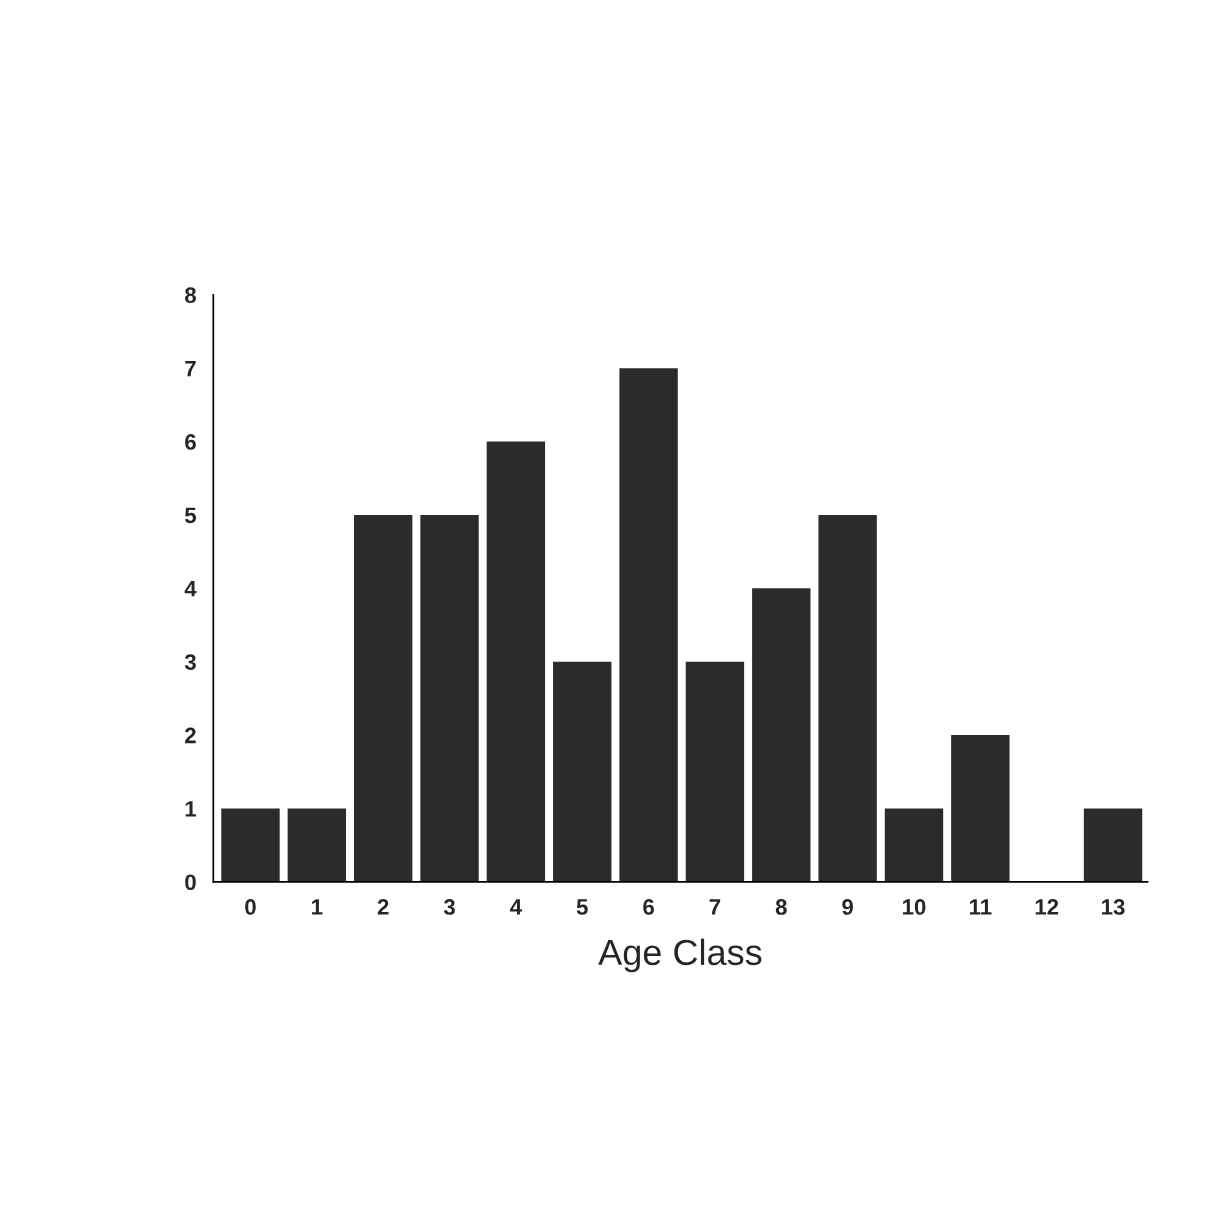 The image size is (1226, 1213). Describe the element at coordinates (383, 907) in the screenshot. I see `x-tick-label: 2` at that location.